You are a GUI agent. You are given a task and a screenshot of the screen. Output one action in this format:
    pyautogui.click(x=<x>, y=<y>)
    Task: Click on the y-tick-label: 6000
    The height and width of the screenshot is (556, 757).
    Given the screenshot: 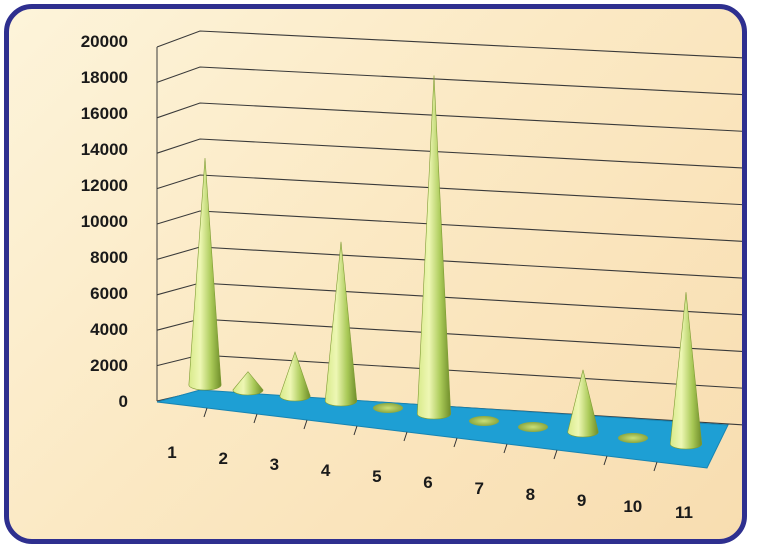 What is the action you would take?
    pyautogui.click(x=109, y=293)
    